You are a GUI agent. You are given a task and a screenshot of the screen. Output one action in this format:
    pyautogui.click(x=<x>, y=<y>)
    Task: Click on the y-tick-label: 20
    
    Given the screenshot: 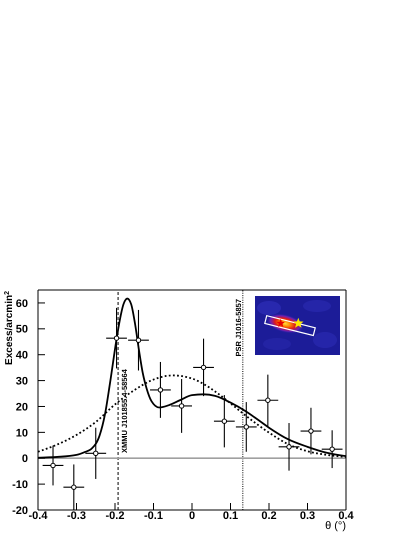 What is the action you would take?
    pyautogui.click(x=22, y=407)
    